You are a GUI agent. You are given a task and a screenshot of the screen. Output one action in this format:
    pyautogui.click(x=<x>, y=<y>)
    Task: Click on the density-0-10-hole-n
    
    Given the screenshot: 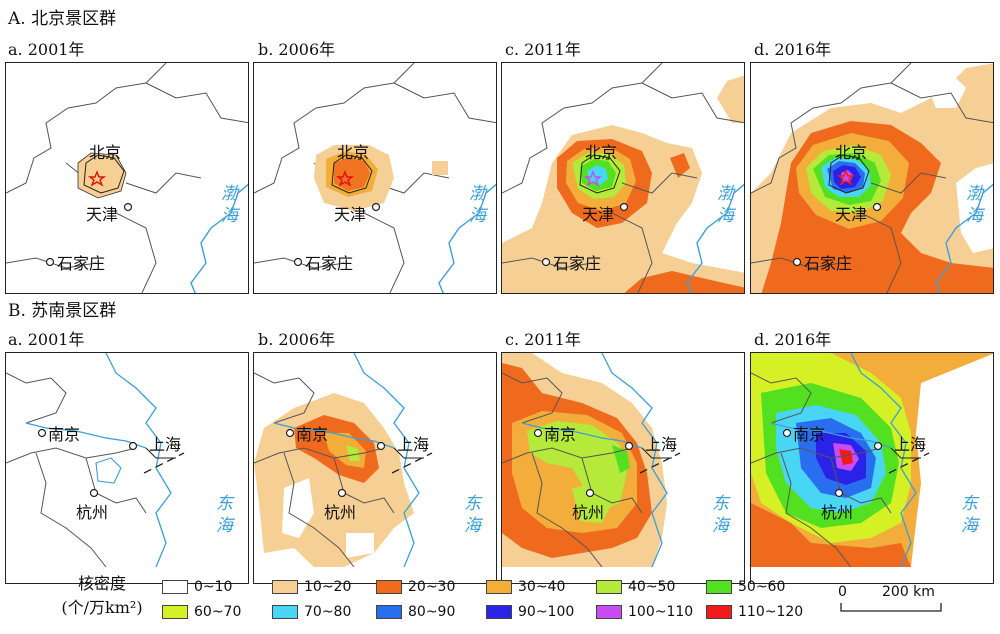 What is the action you would take?
    pyautogui.click(x=946, y=90)
    